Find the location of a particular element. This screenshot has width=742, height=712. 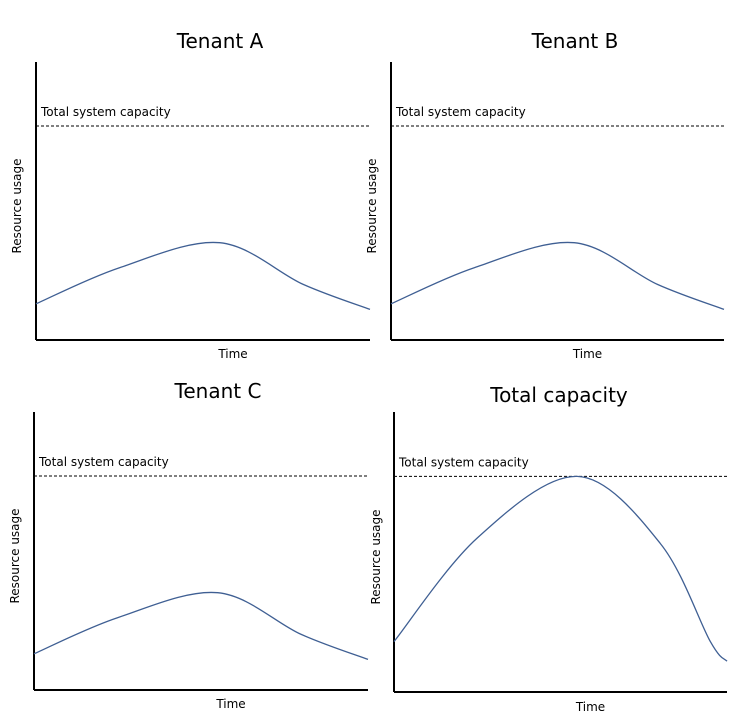

chart-title: Tenant C is located at coordinates (218, 391).